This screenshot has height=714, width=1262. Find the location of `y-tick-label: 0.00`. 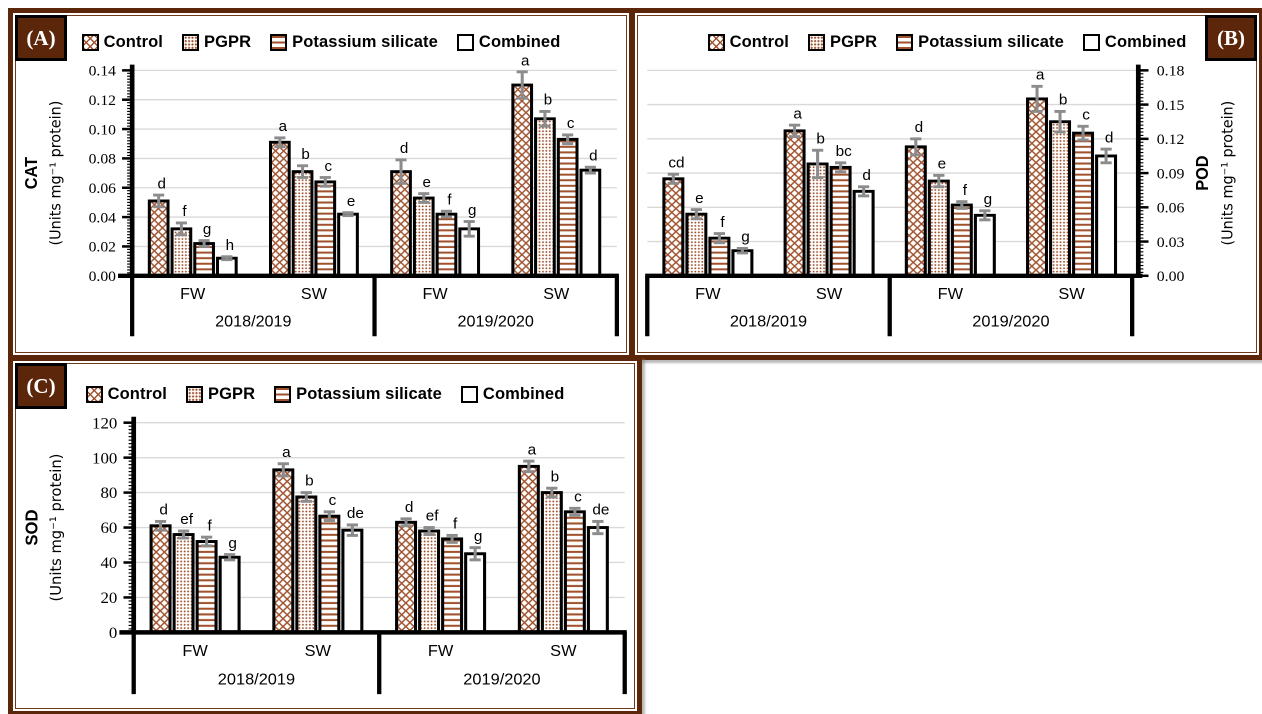

y-tick-label: 0.00 is located at coordinates (1171, 276).